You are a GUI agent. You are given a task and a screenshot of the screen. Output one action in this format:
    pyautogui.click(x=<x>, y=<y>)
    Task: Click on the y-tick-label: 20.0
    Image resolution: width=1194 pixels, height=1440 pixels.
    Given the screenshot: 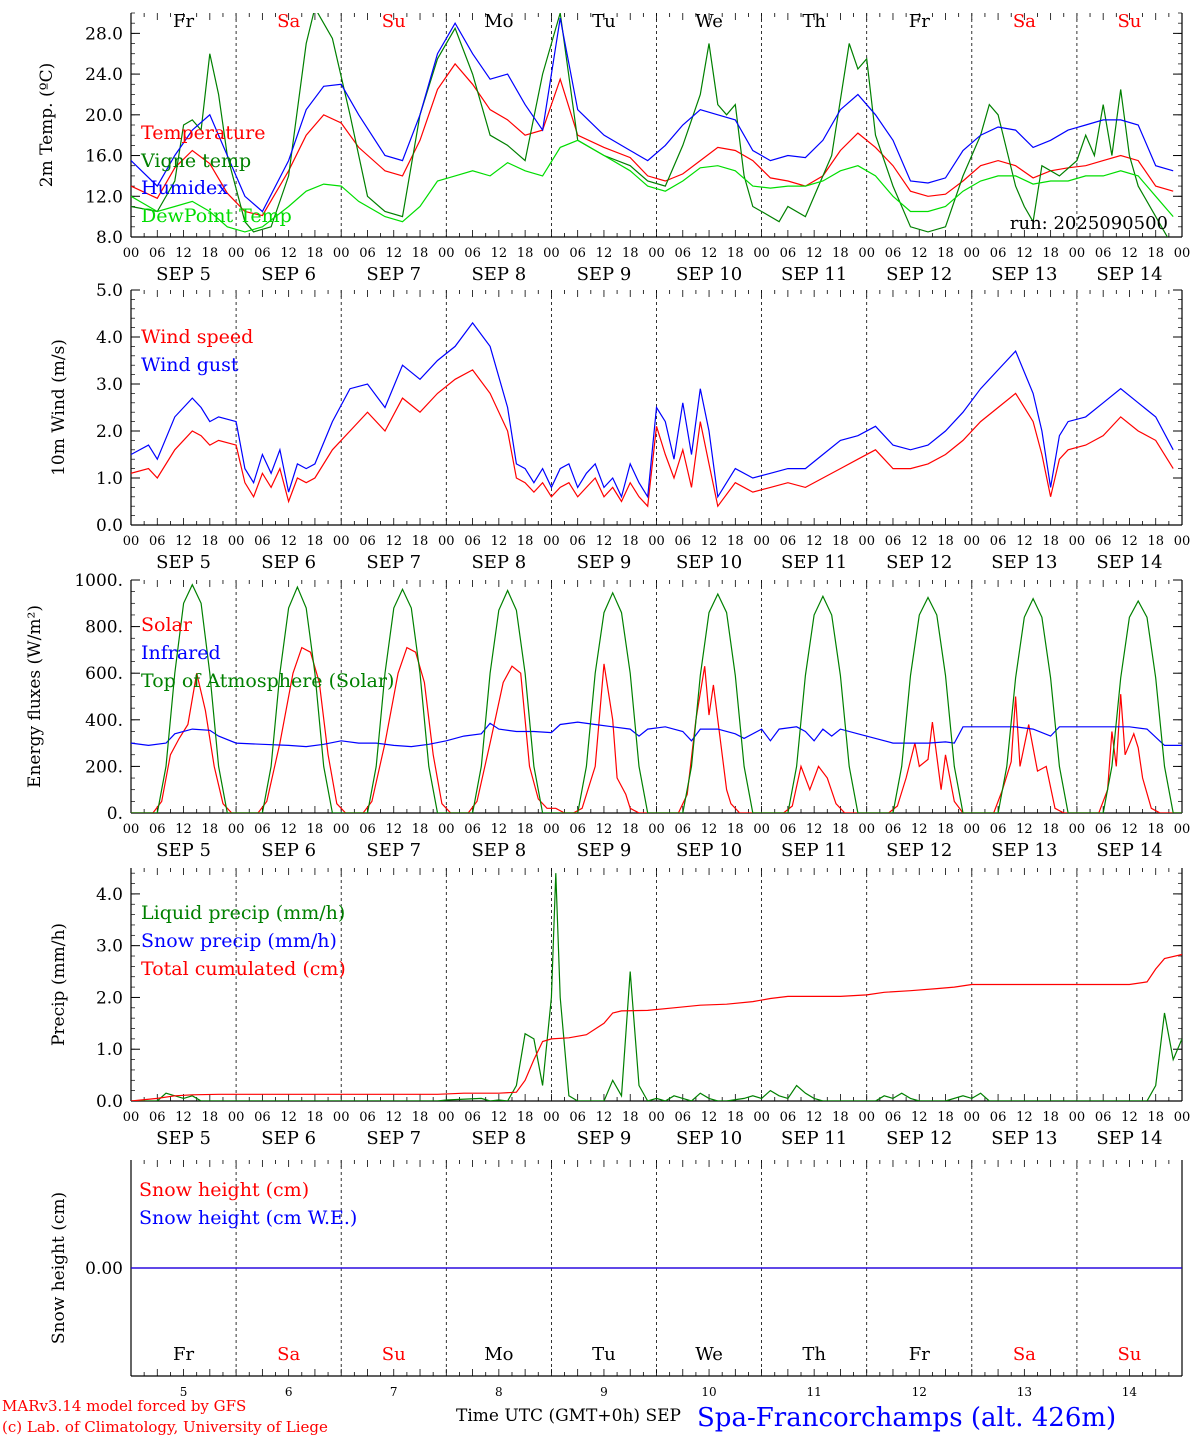 What is the action you would take?
    pyautogui.click(x=104, y=116)
    